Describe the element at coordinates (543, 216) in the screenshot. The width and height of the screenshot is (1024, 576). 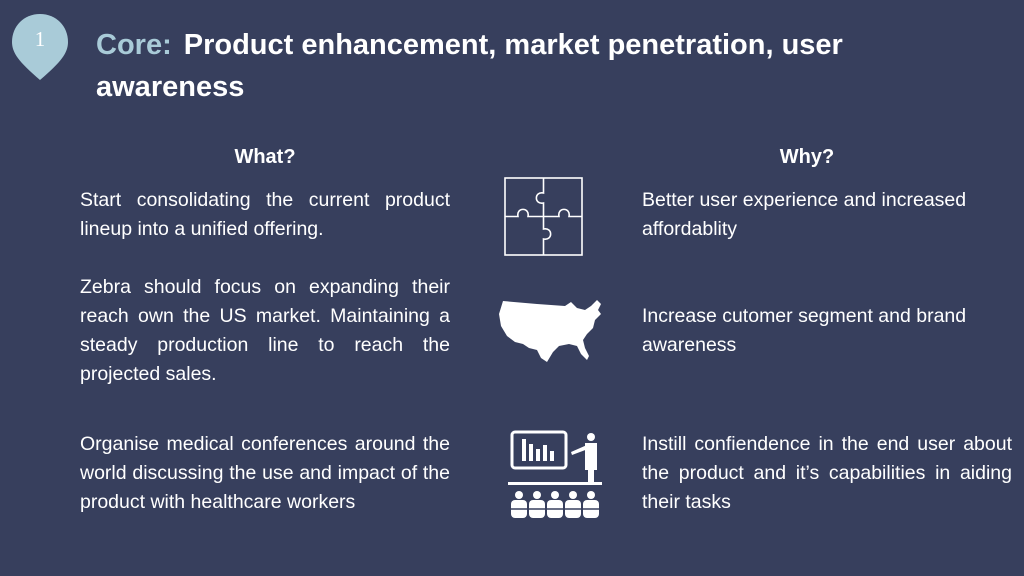
I see `puzzle-icon` at that location.